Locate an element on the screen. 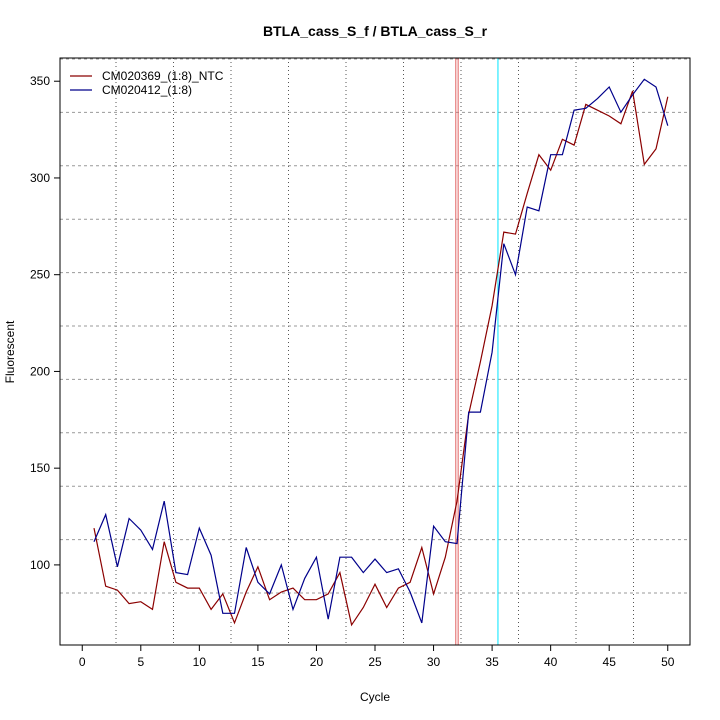 This screenshot has width=720, height=720. y-tick-label: 100 is located at coordinates (40, 565).